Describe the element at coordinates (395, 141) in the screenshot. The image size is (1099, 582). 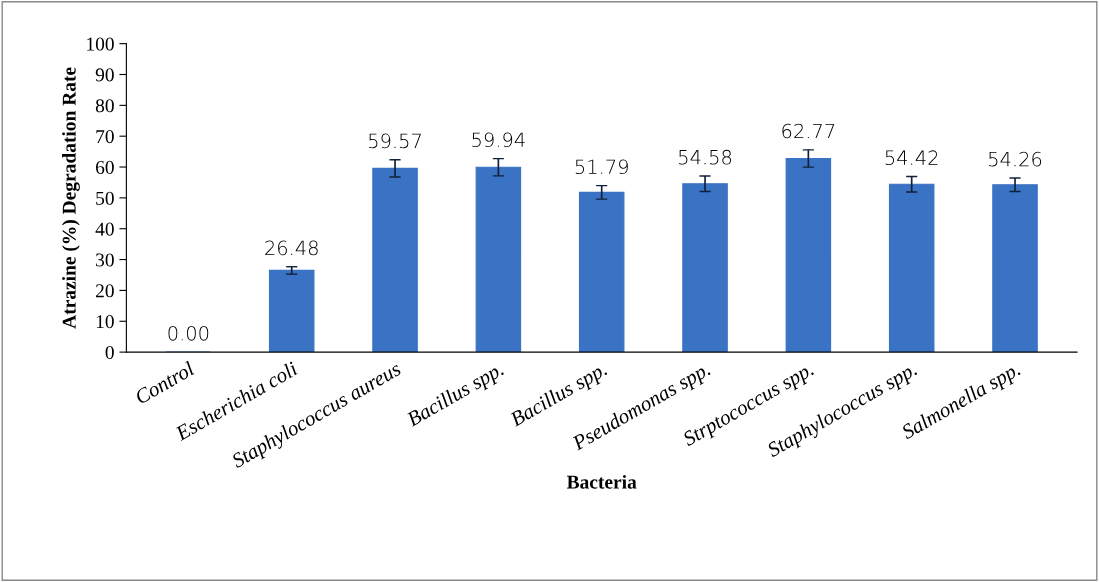
I see `data-label: 59.57` at that location.